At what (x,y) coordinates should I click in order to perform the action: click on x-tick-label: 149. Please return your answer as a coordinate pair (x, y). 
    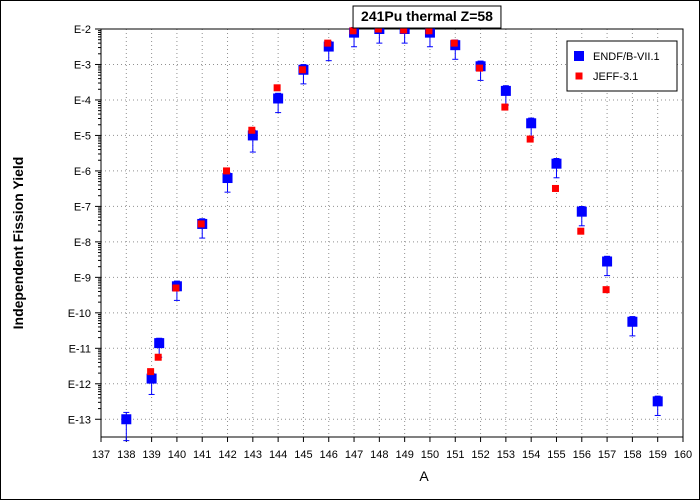
    Looking at the image, I should click on (404, 455).